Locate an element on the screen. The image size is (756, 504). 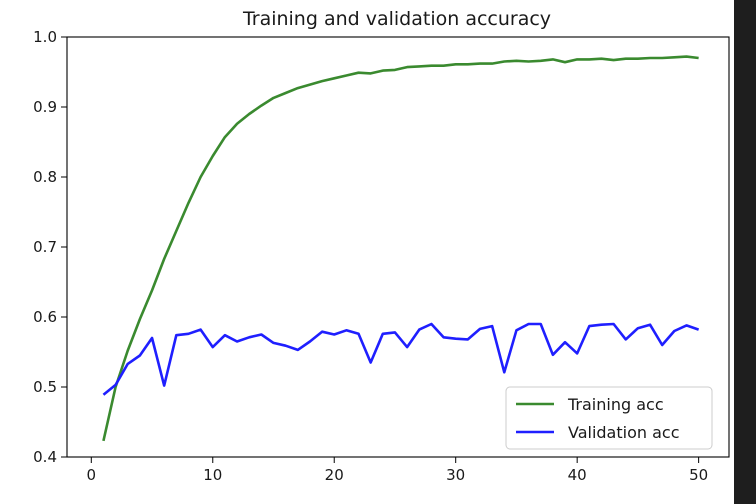
validation-acc-line is located at coordinates (401, 359).